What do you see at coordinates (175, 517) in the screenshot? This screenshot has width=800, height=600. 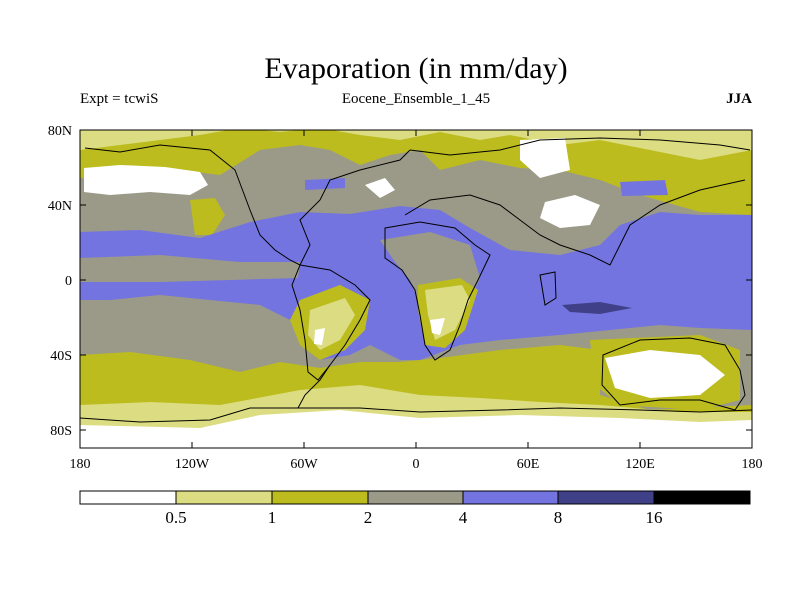 I see `legend-label: 0.5` at bounding box center [175, 517].